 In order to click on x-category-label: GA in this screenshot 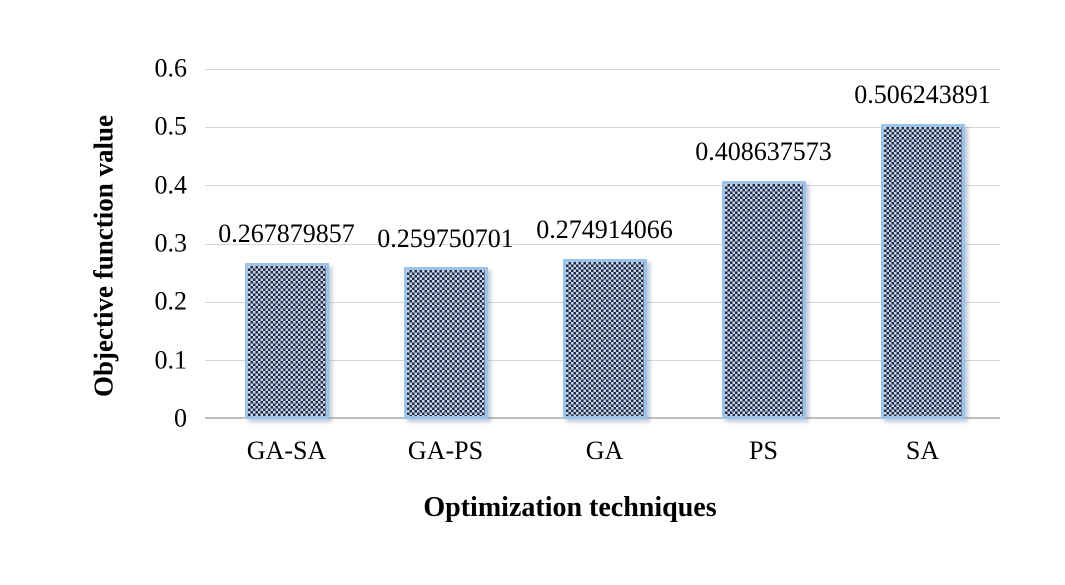, I will do `click(604, 450)`.